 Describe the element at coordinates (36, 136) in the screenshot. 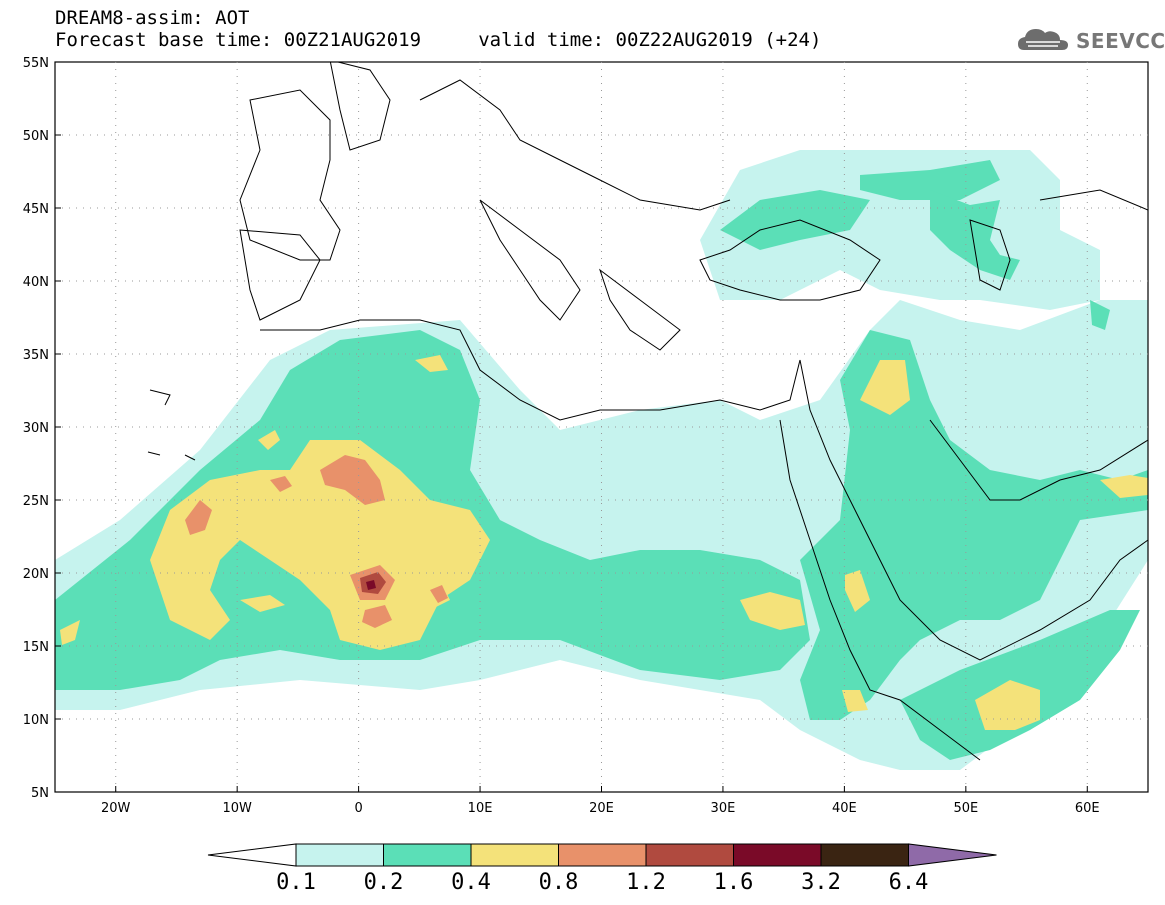

I see `lat-label: 50N` at that location.